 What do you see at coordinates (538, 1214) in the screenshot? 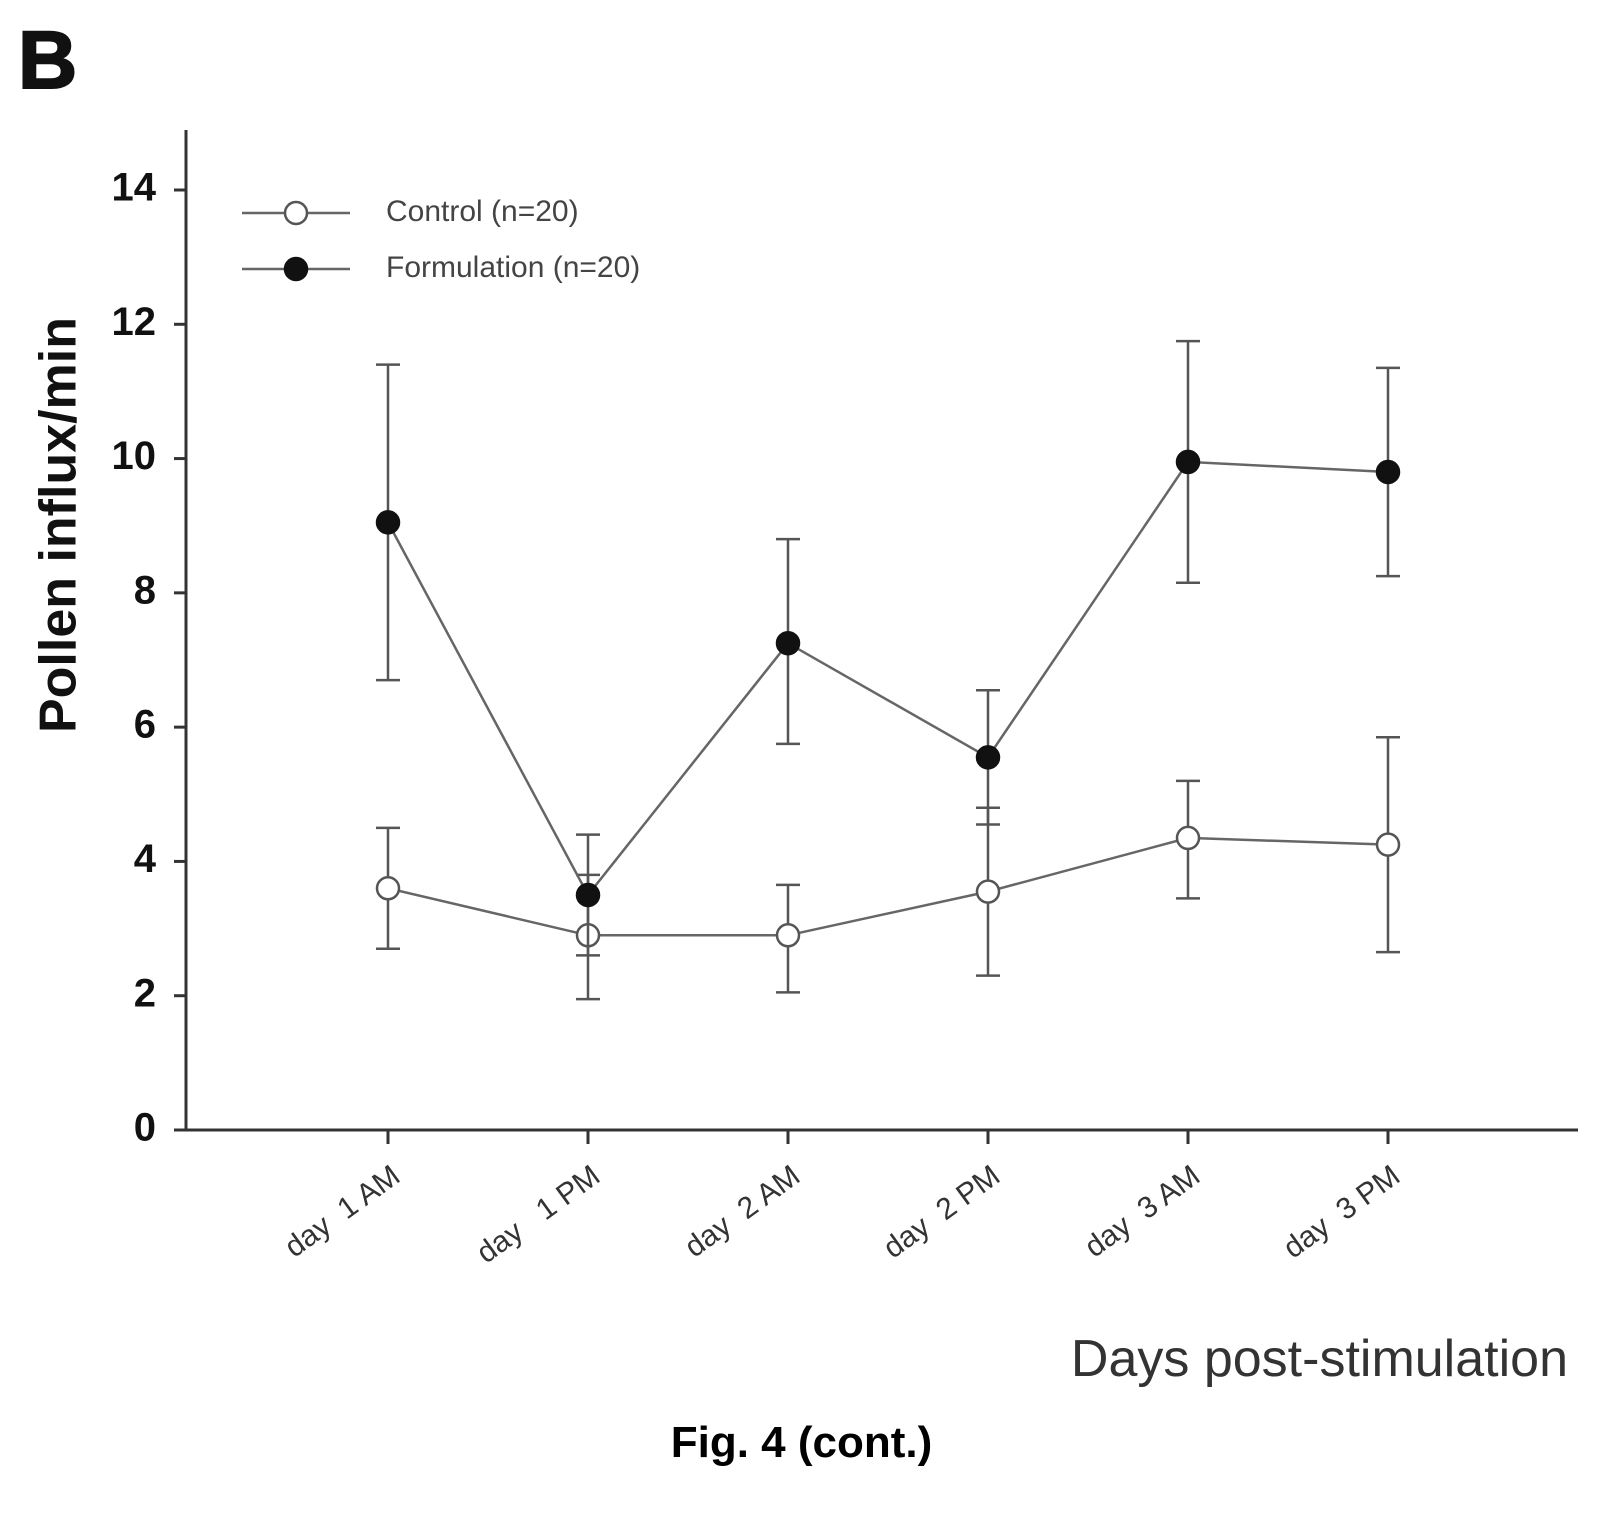
I see `x-tick-label: day 1 PM` at bounding box center [538, 1214].